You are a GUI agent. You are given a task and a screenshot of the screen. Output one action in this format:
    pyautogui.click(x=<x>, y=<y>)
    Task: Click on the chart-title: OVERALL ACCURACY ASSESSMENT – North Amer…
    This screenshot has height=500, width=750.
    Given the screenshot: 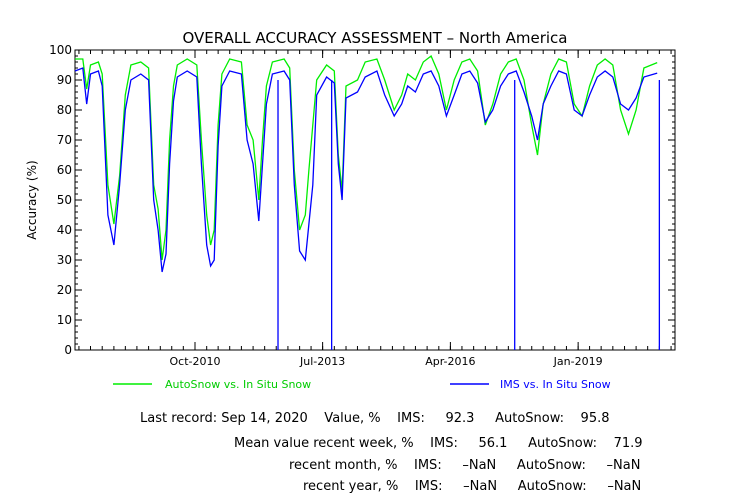 What is the action you would take?
    pyautogui.click(x=375, y=38)
    